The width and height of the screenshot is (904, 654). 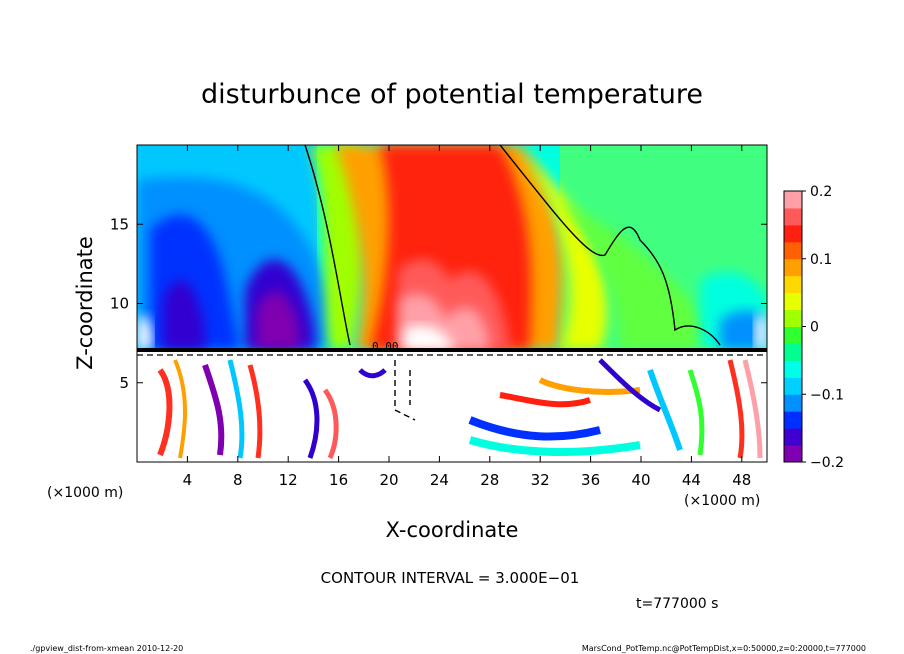 What do you see at coordinates (385, 346) in the screenshot?
I see `contour-label: 0.00` at bounding box center [385, 346].